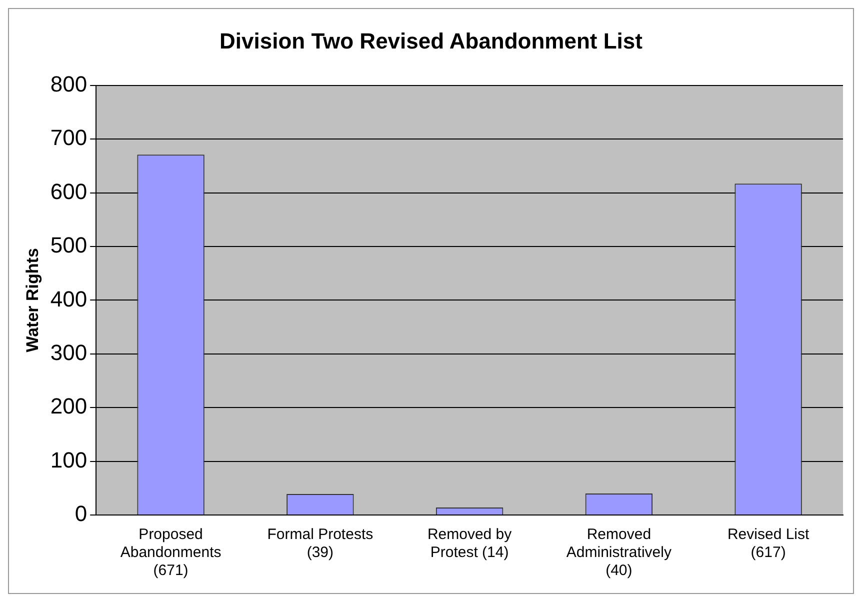  I want to click on x-tick-label: Proposed Abandonments (671), so click(171, 553).